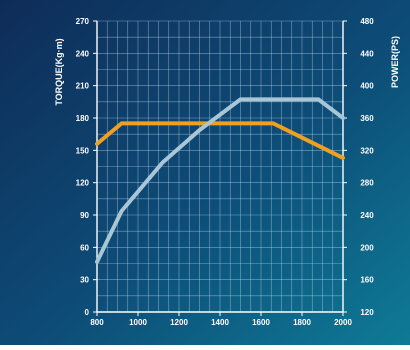  What do you see at coordinates (367, 280) in the screenshot?
I see `y-right-tick-label: 160` at bounding box center [367, 280].